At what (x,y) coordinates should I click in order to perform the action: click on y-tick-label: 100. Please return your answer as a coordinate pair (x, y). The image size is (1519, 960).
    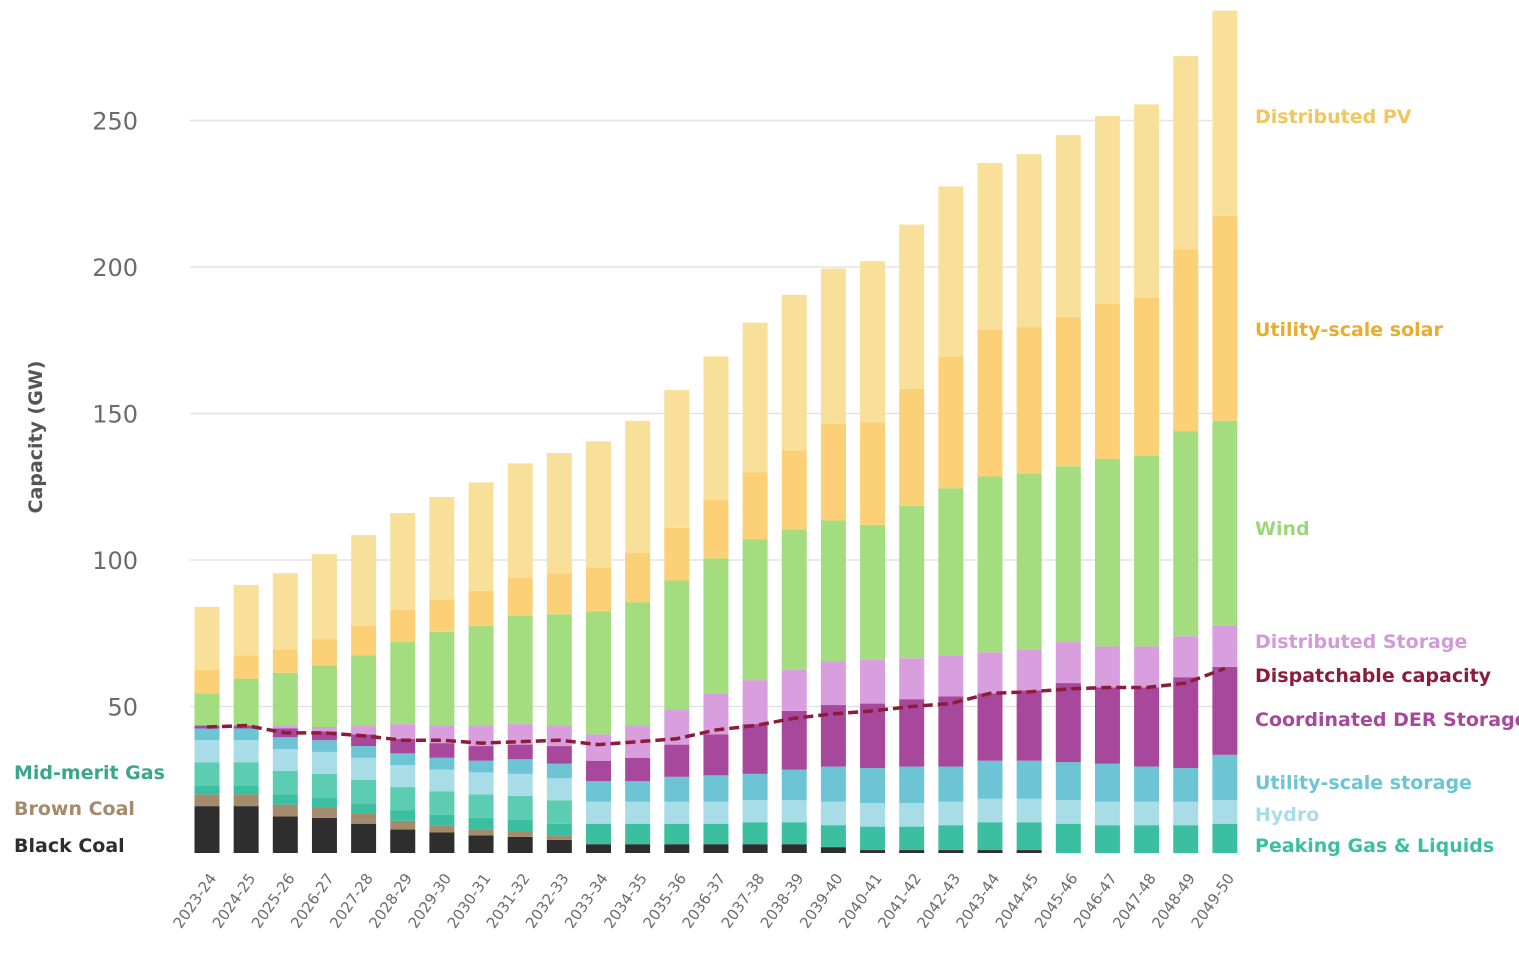
    Looking at the image, I should click on (115, 561).